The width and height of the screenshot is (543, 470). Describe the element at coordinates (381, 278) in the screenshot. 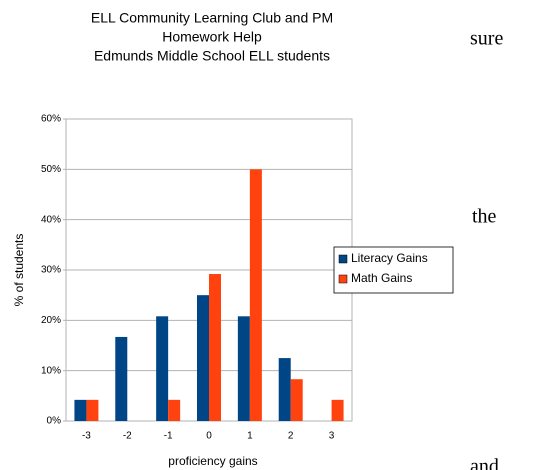

I see `legend-label: Math Gains` at that location.